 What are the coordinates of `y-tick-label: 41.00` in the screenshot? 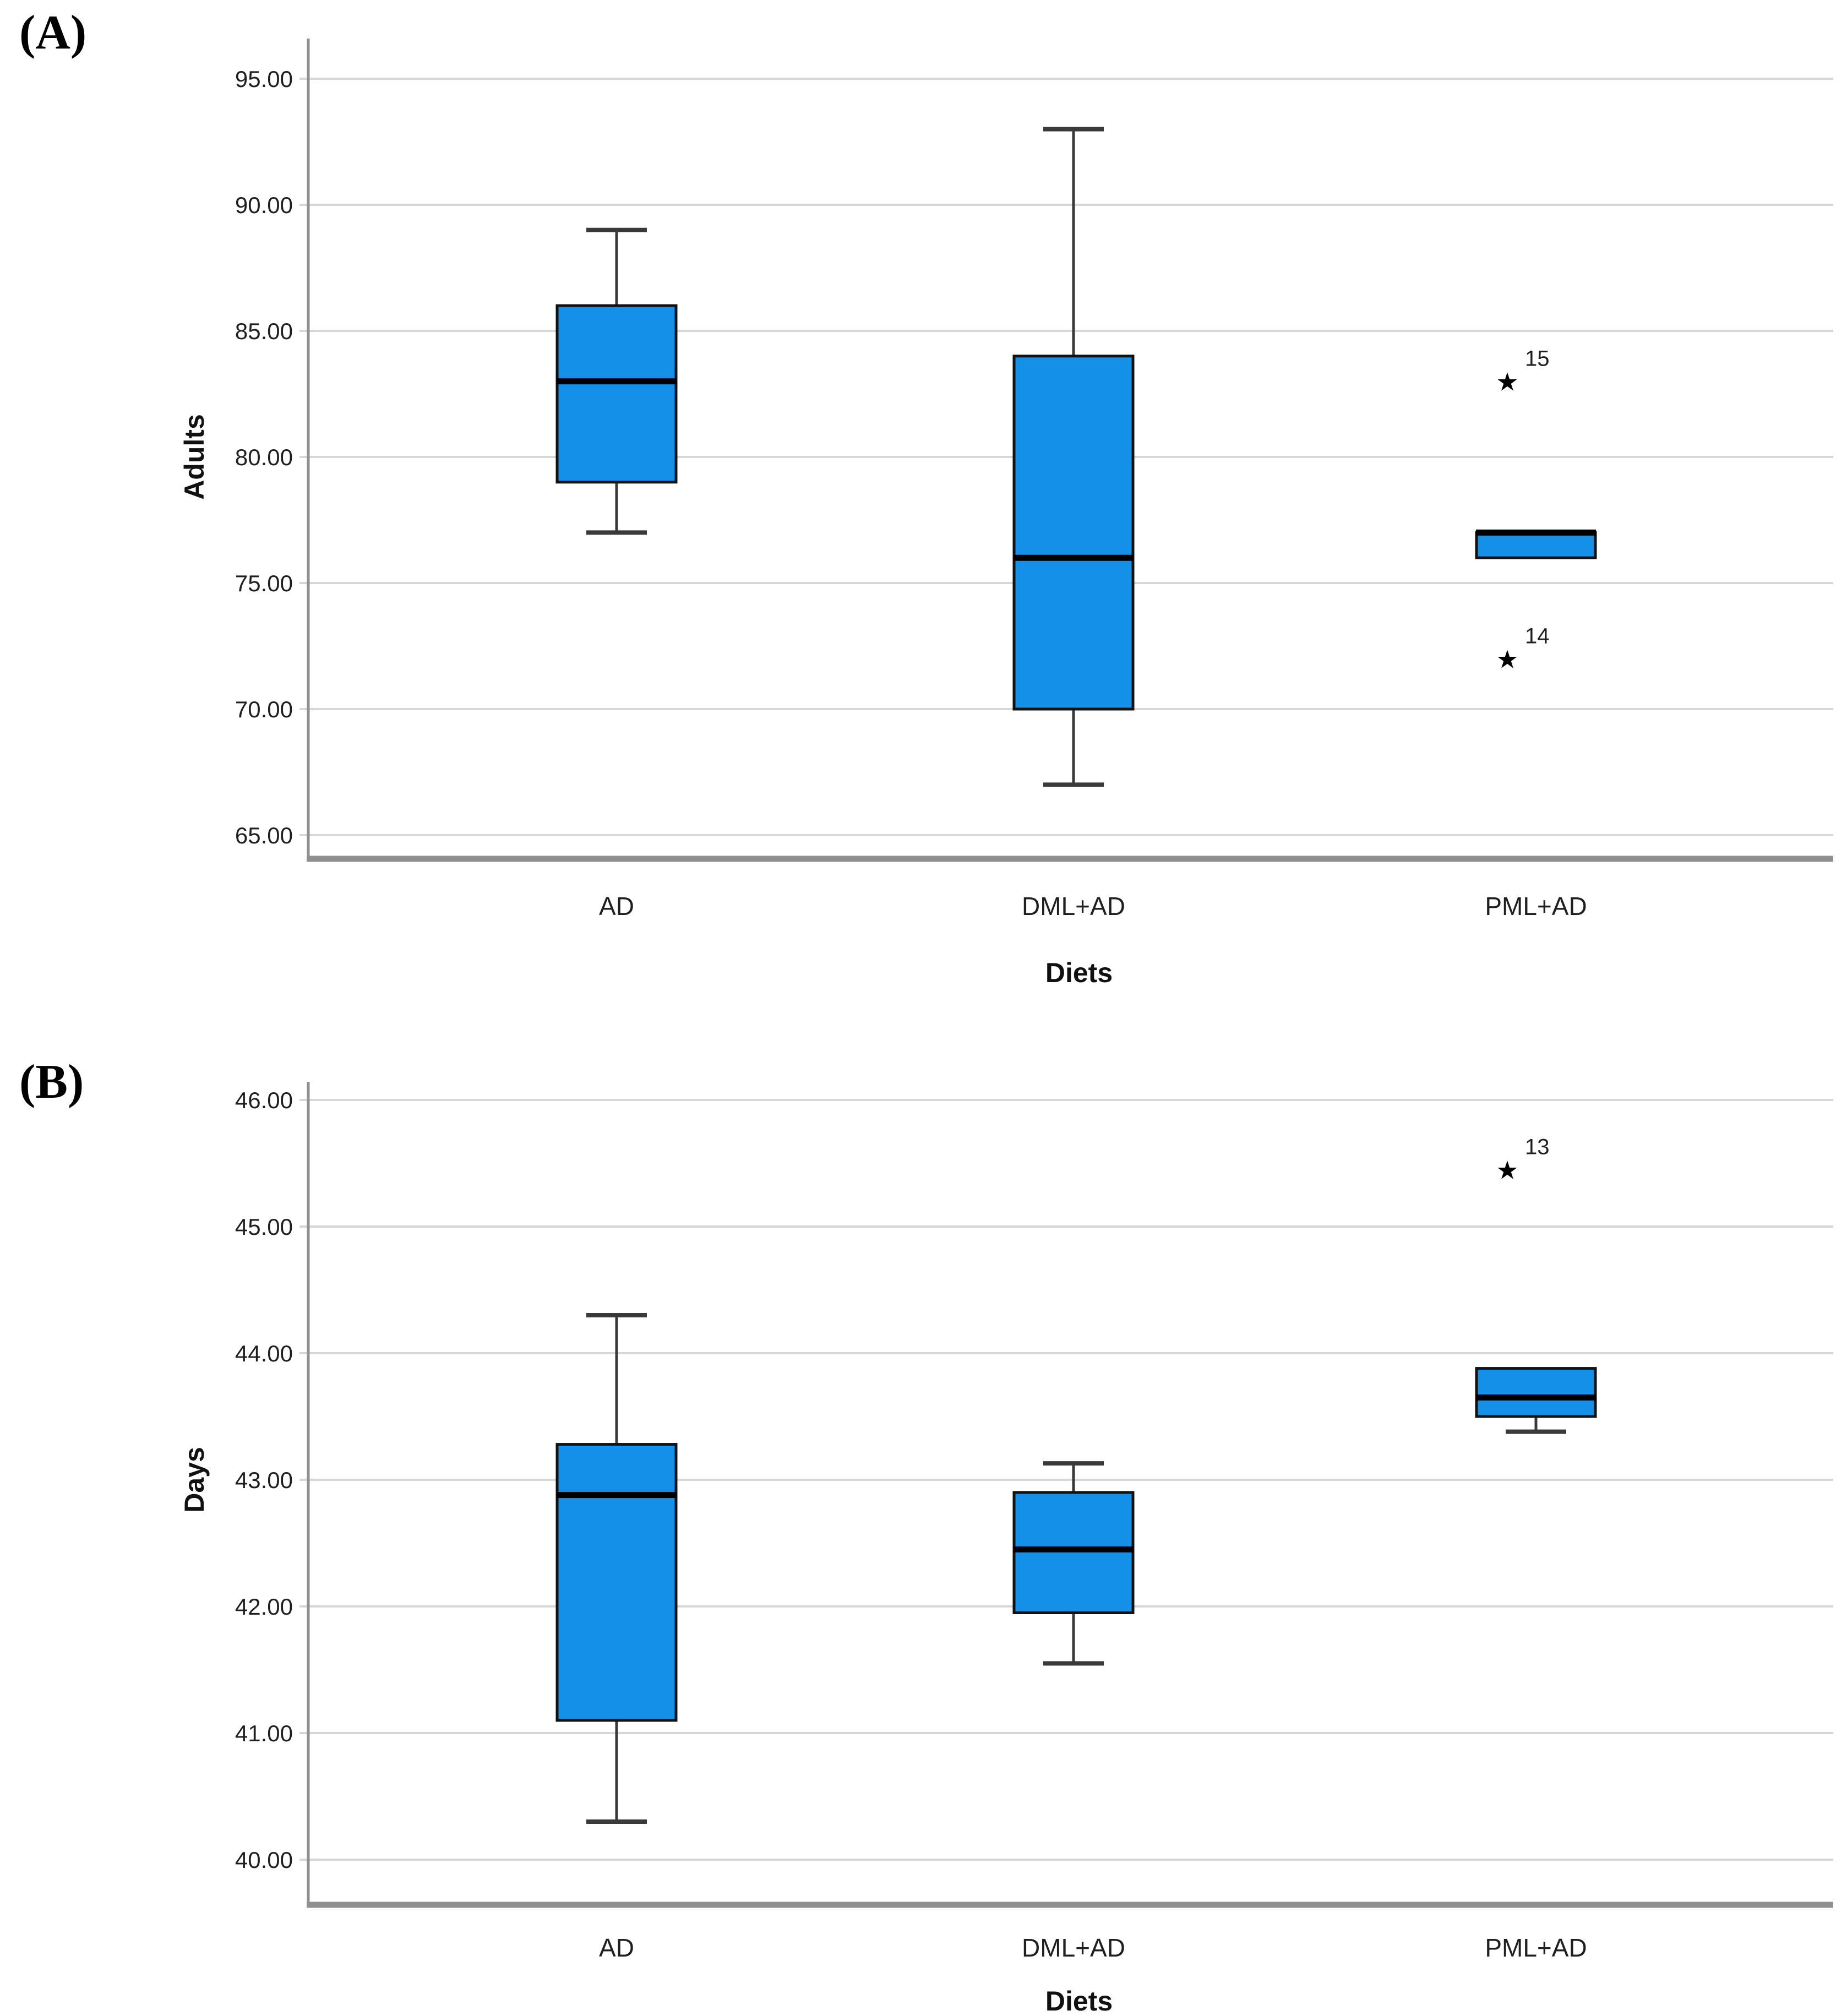 It's located at (264, 1733).